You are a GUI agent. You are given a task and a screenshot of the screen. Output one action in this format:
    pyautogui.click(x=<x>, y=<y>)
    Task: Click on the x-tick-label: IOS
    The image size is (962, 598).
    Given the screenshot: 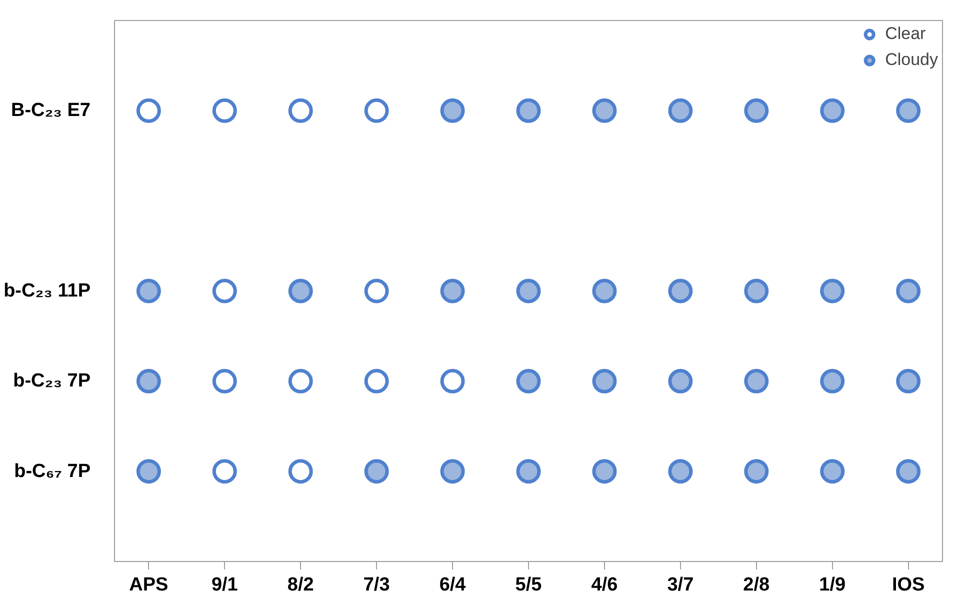 What is the action you would take?
    pyautogui.click(x=908, y=585)
    